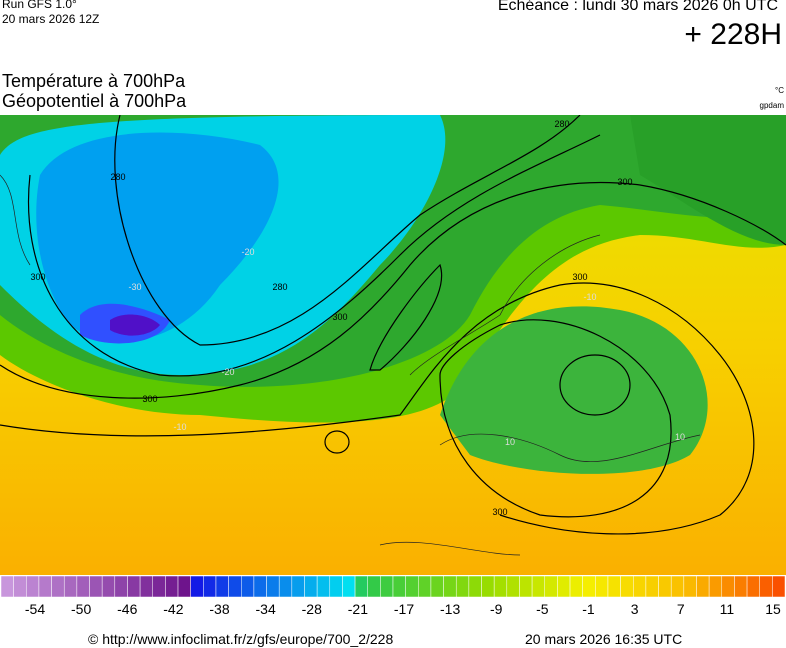 The height and width of the screenshot is (648, 786). What do you see at coordinates (312, 609) in the screenshot?
I see `colorbar-label: -28` at bounding box center [312, 609].